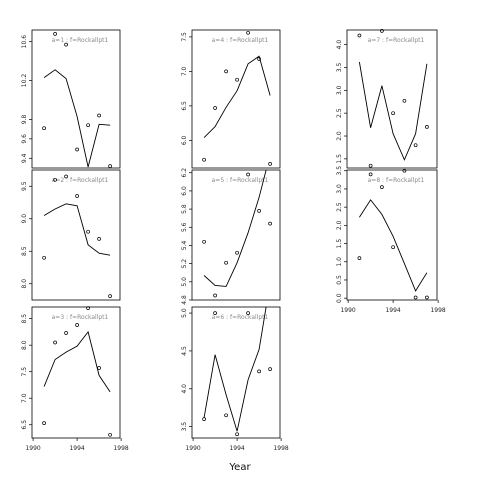 Image resolution: width=480 pixels, height=480 pixels. What do you see at coordinates (80, 317) in the screenshot?
I see `panel-title: a=3 : f=Rockallpt1` at bounding box center [80, 317].